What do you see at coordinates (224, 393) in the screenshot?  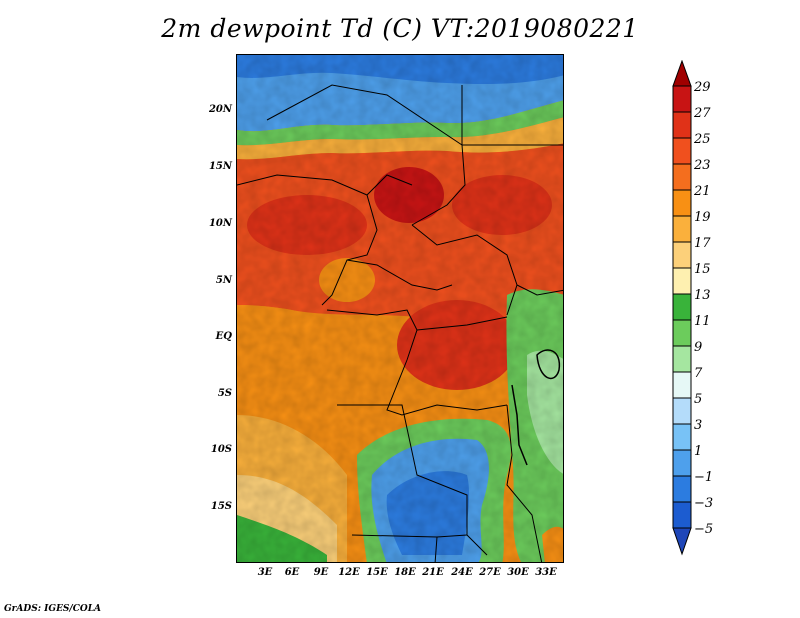 I see `lat-label: 5S` at bounding box center [224, 393].